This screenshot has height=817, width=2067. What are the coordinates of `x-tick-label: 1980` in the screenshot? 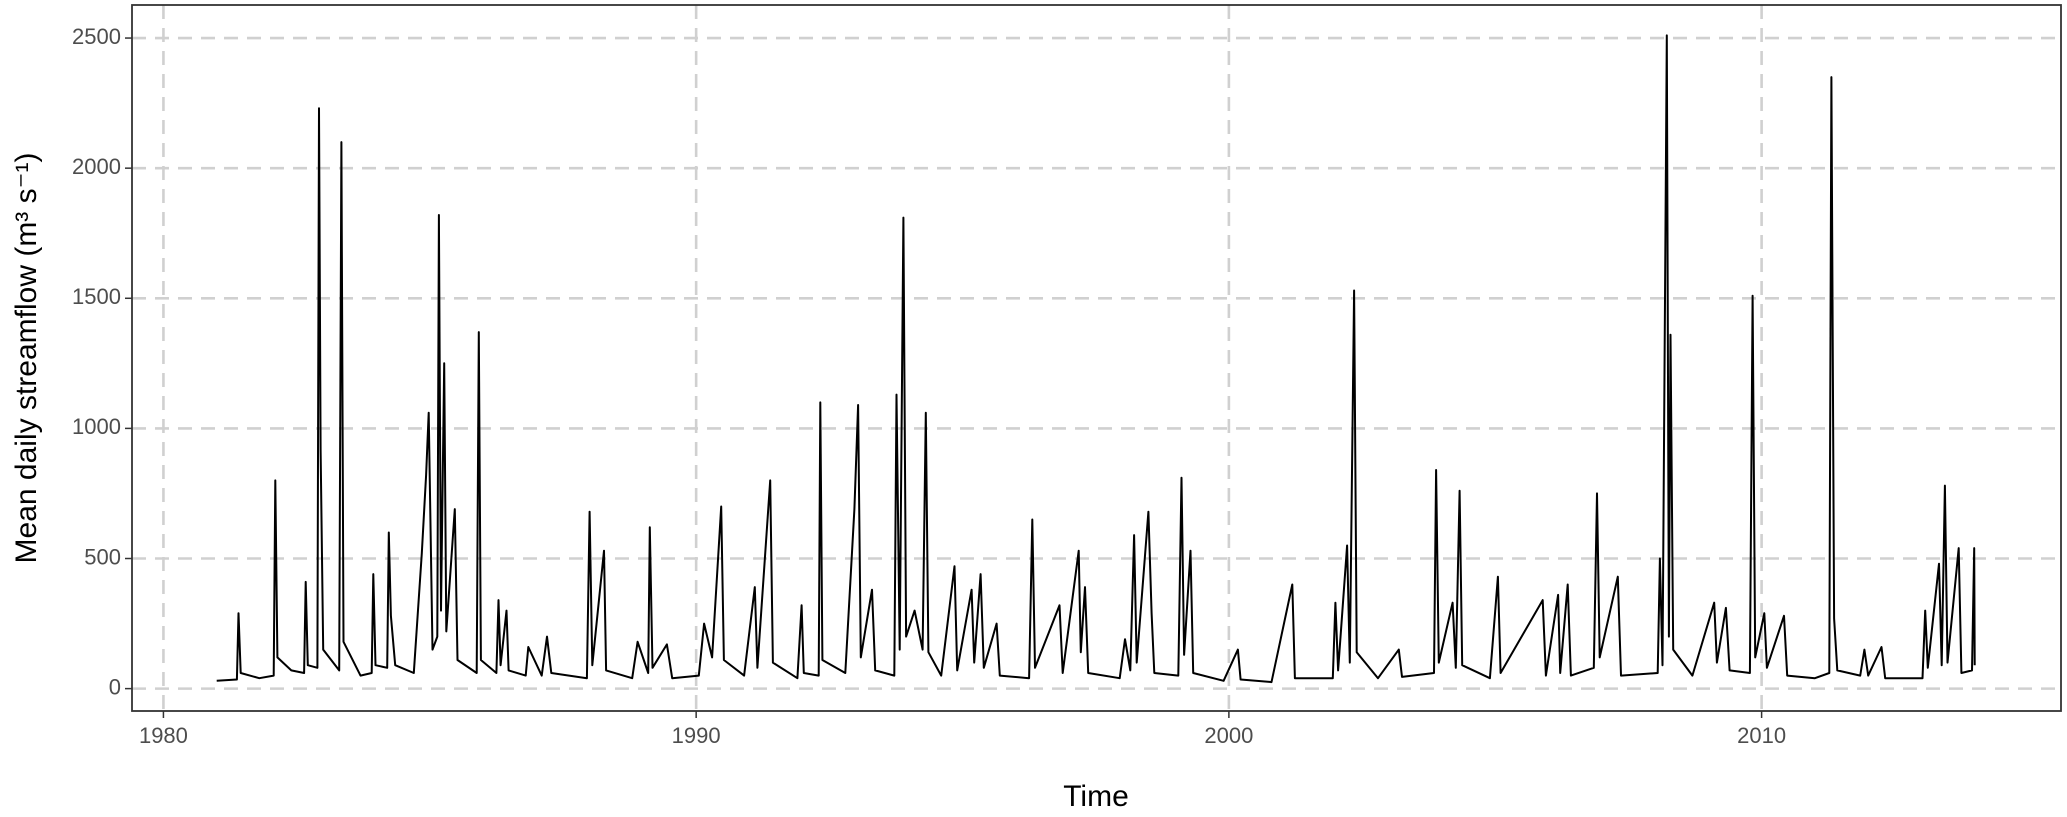 It's located at (163, 735).